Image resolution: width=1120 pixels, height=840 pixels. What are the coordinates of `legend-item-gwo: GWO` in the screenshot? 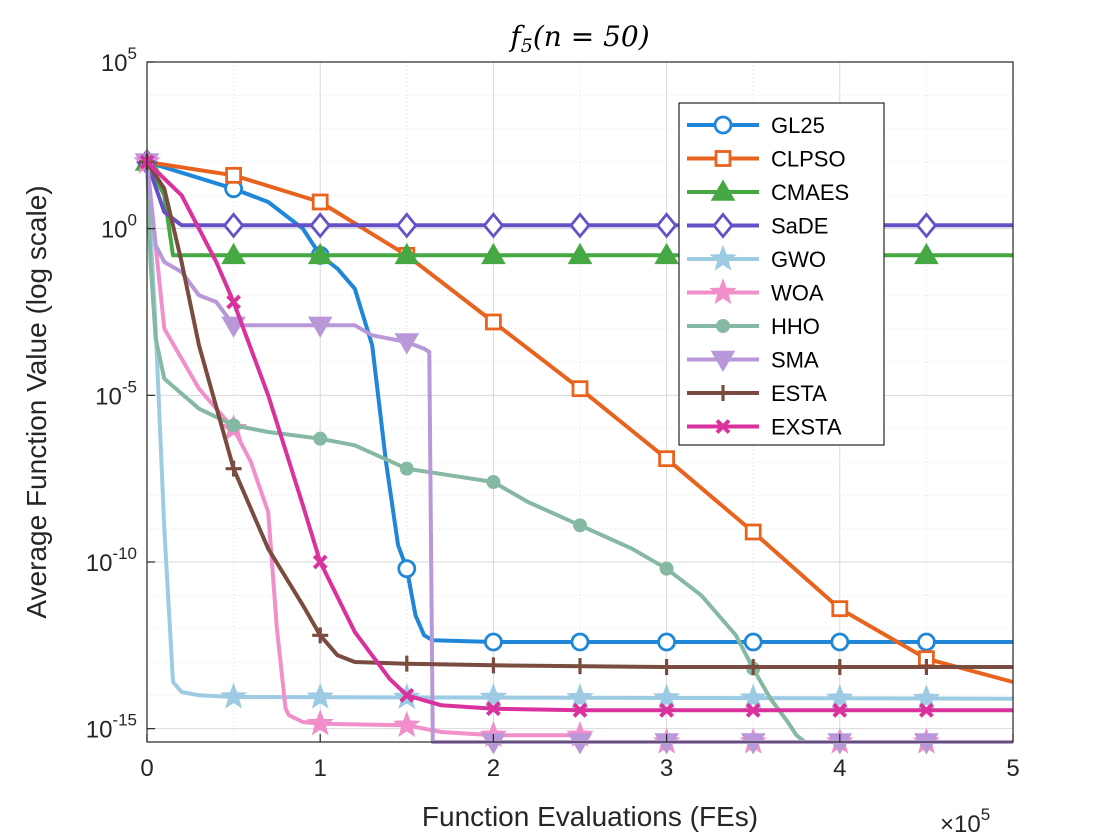 It's located at (756, 258).